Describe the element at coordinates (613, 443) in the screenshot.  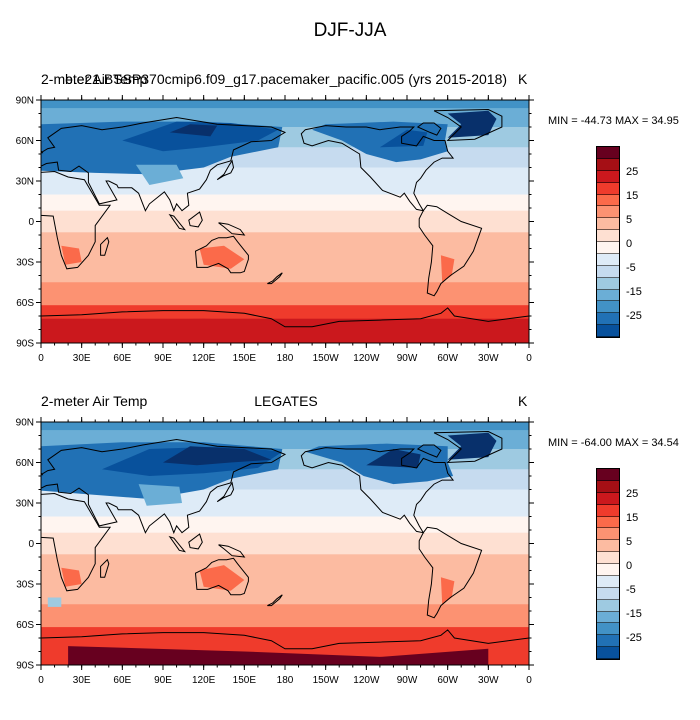
I see `minmax-label: MIN = -64.00 MAX = 34.54` at that location.